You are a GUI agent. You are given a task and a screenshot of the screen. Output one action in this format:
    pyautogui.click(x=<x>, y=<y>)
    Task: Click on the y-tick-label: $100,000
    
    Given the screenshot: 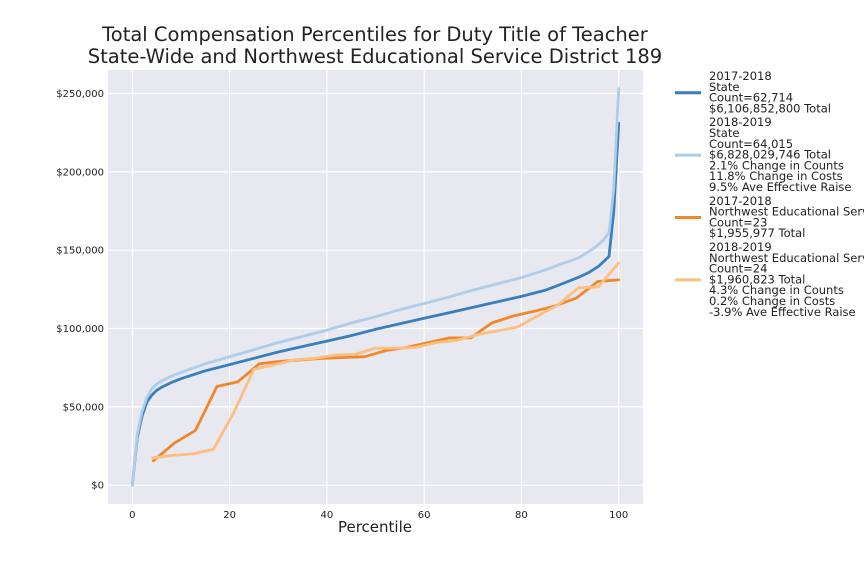 What is the action you would take?
    pyautogui.click(x=80, y=329)
    